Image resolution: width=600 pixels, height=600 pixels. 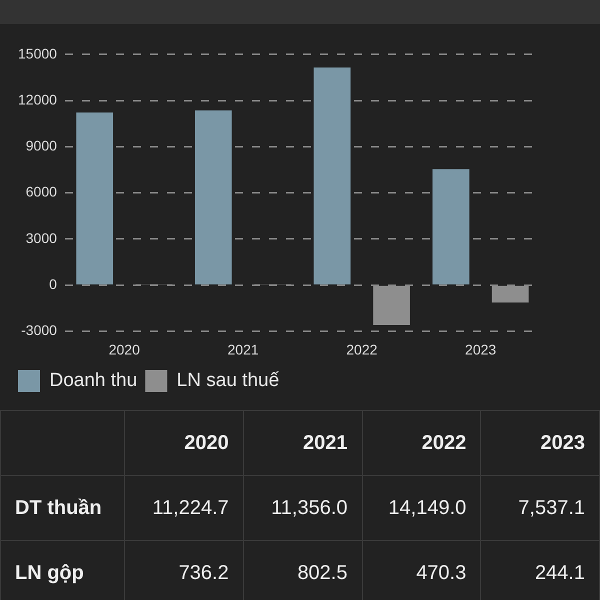 What do you see at coordinates (184, 508) in the screenshot?
I see `text: 11,224.7` at bounding box center [184, 508].